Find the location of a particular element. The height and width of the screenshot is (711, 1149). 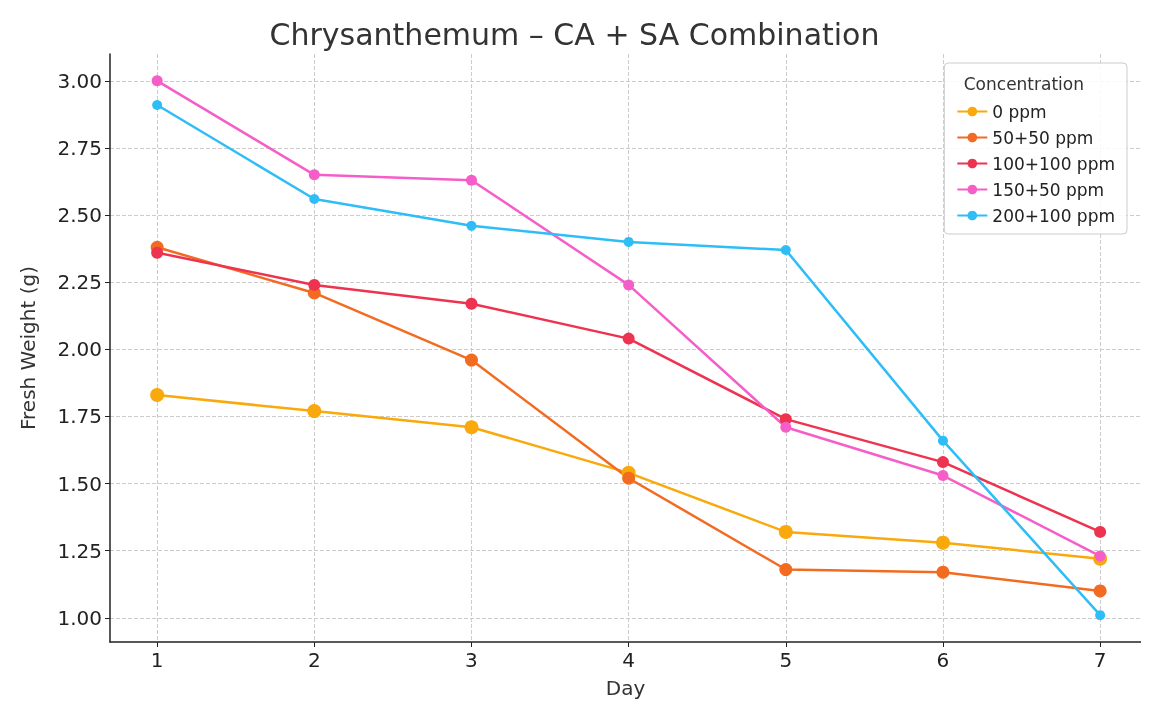

chart-title: Chrysanthemum – CA + SA Combination is located at coordinates (574, 34).